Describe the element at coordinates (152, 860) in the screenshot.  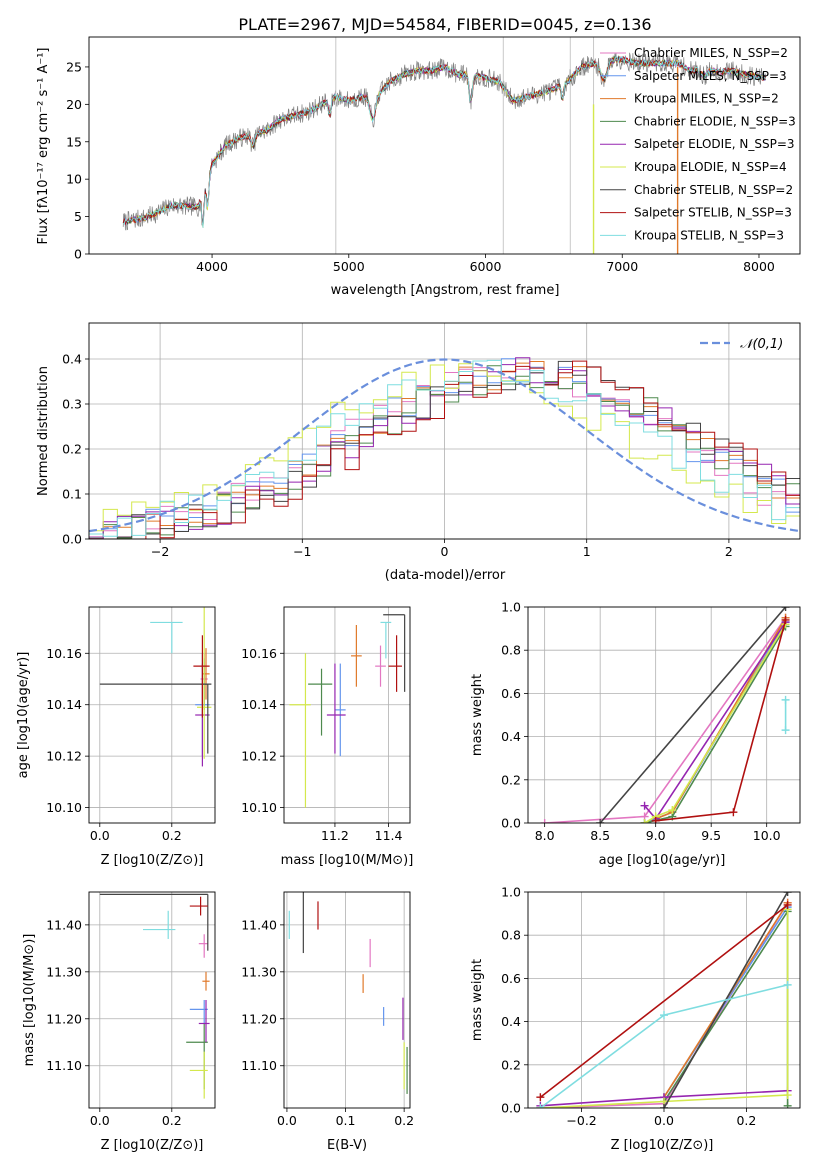
I see `age_vs_Z-x-label: Z [log10(Z/Z⊙)]` at that location.